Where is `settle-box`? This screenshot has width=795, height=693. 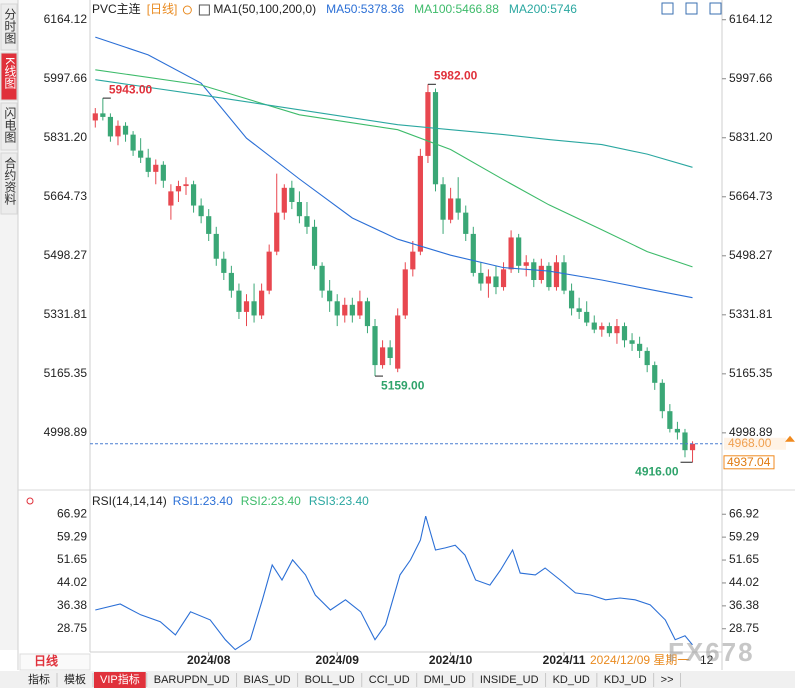
settle-box is located at coordinates (749, 462).